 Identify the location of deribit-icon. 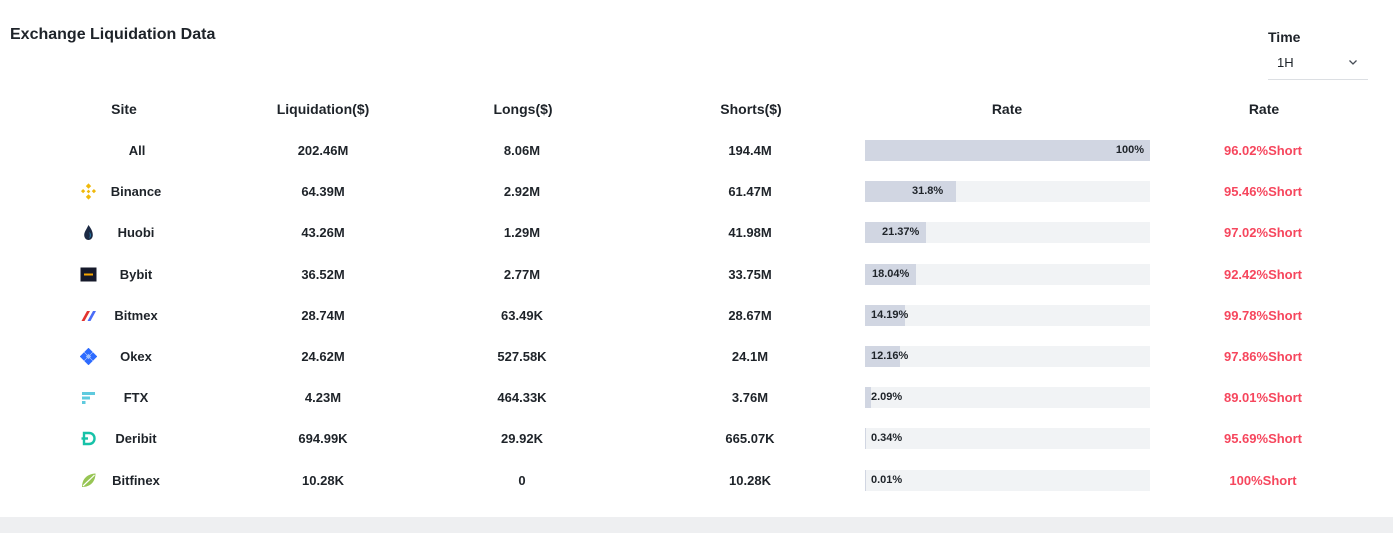
(88, 438).